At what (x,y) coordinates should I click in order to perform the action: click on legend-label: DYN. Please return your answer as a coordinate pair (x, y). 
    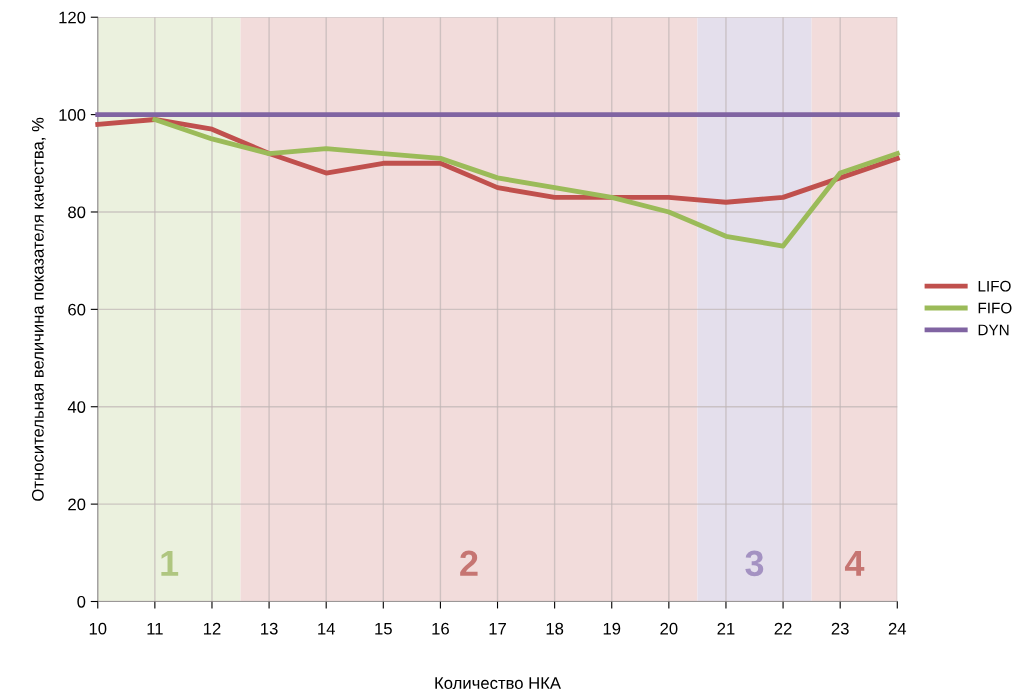
    Looking at the image, I should click on (993, 330).